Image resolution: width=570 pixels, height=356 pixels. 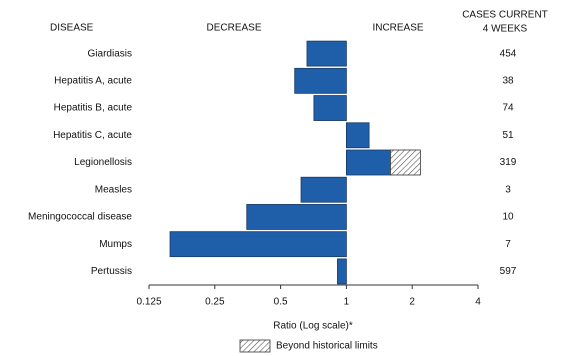 I want to click on category-label: Hepatitis A, acute, so click(x=93, y=80).